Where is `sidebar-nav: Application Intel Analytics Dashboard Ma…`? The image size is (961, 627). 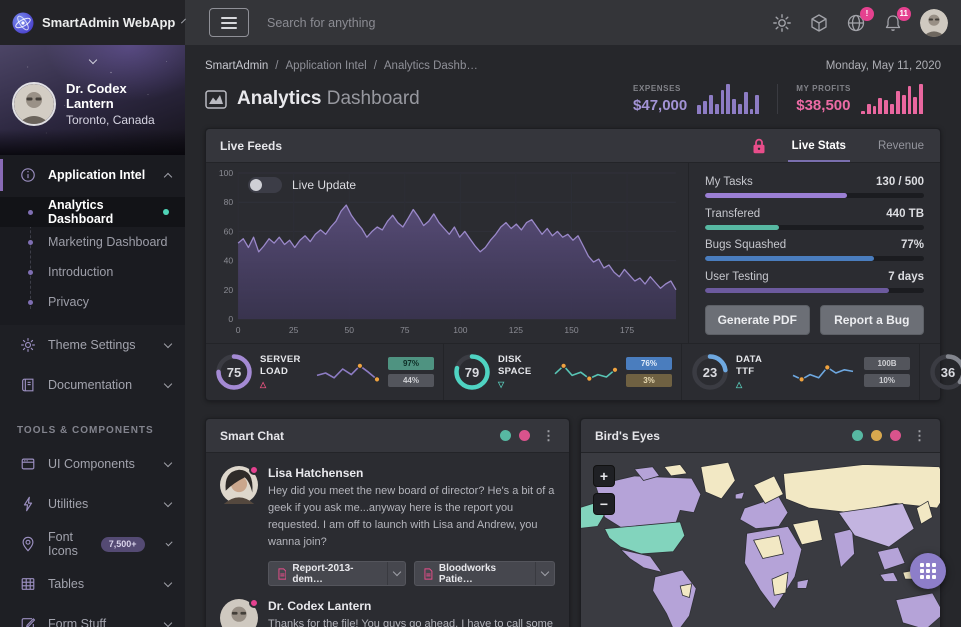 sidebar-nav: Application Intel Analytics Dashboard Ma… is located at coordinates (92, 391).